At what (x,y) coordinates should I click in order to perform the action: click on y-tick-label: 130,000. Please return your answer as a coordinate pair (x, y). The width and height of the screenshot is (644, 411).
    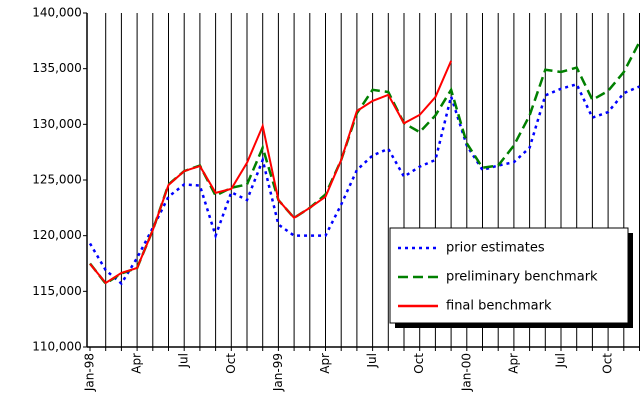
    Looking at the image, I should click on (57, 124).